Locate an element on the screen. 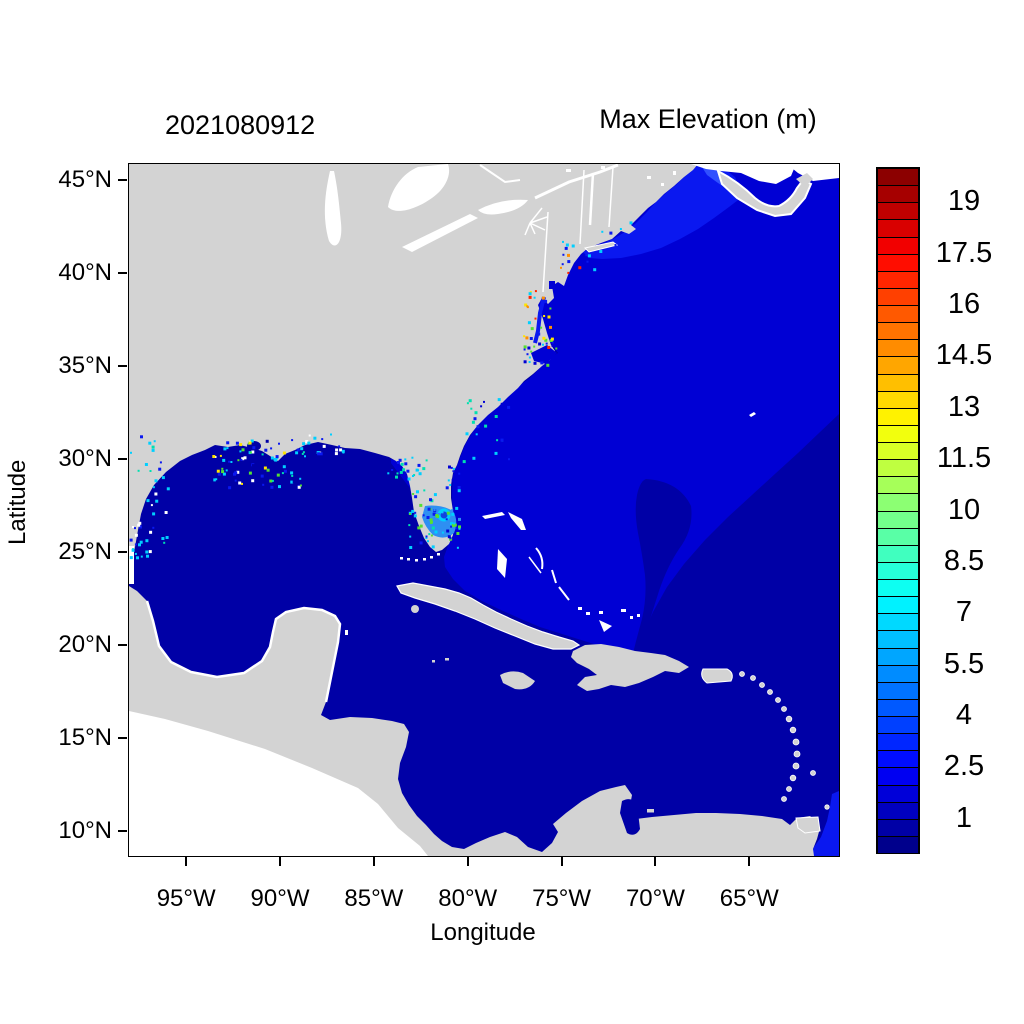  colorbar-tick-label: 2.5 is located at coordinates (964, 766).